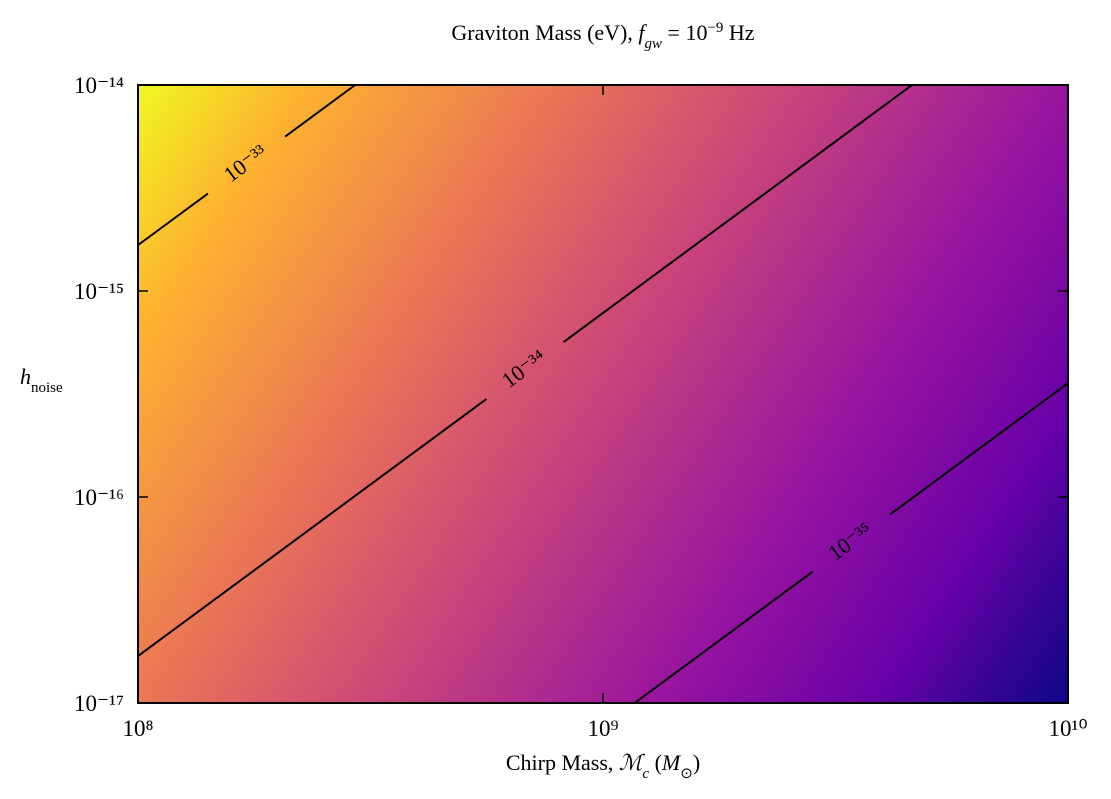  Describe the element at coordinates (99, 497) in the screenshot. I see `y-tick-label: 10⁻¹⁶` at that location.